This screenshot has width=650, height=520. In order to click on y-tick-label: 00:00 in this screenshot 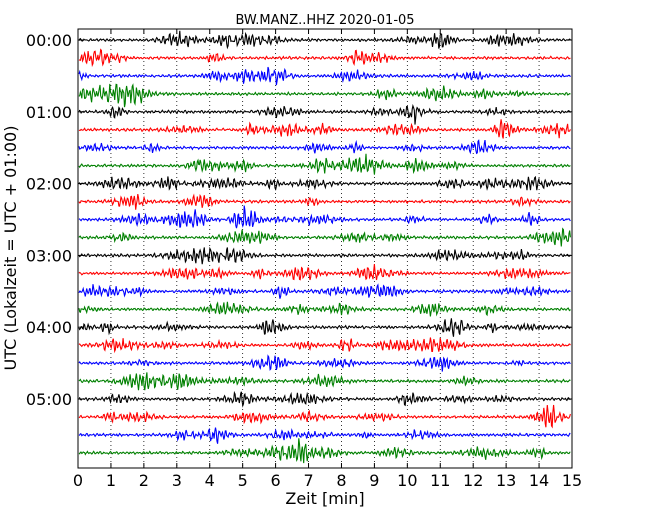, I will do `click(49, 40)`.